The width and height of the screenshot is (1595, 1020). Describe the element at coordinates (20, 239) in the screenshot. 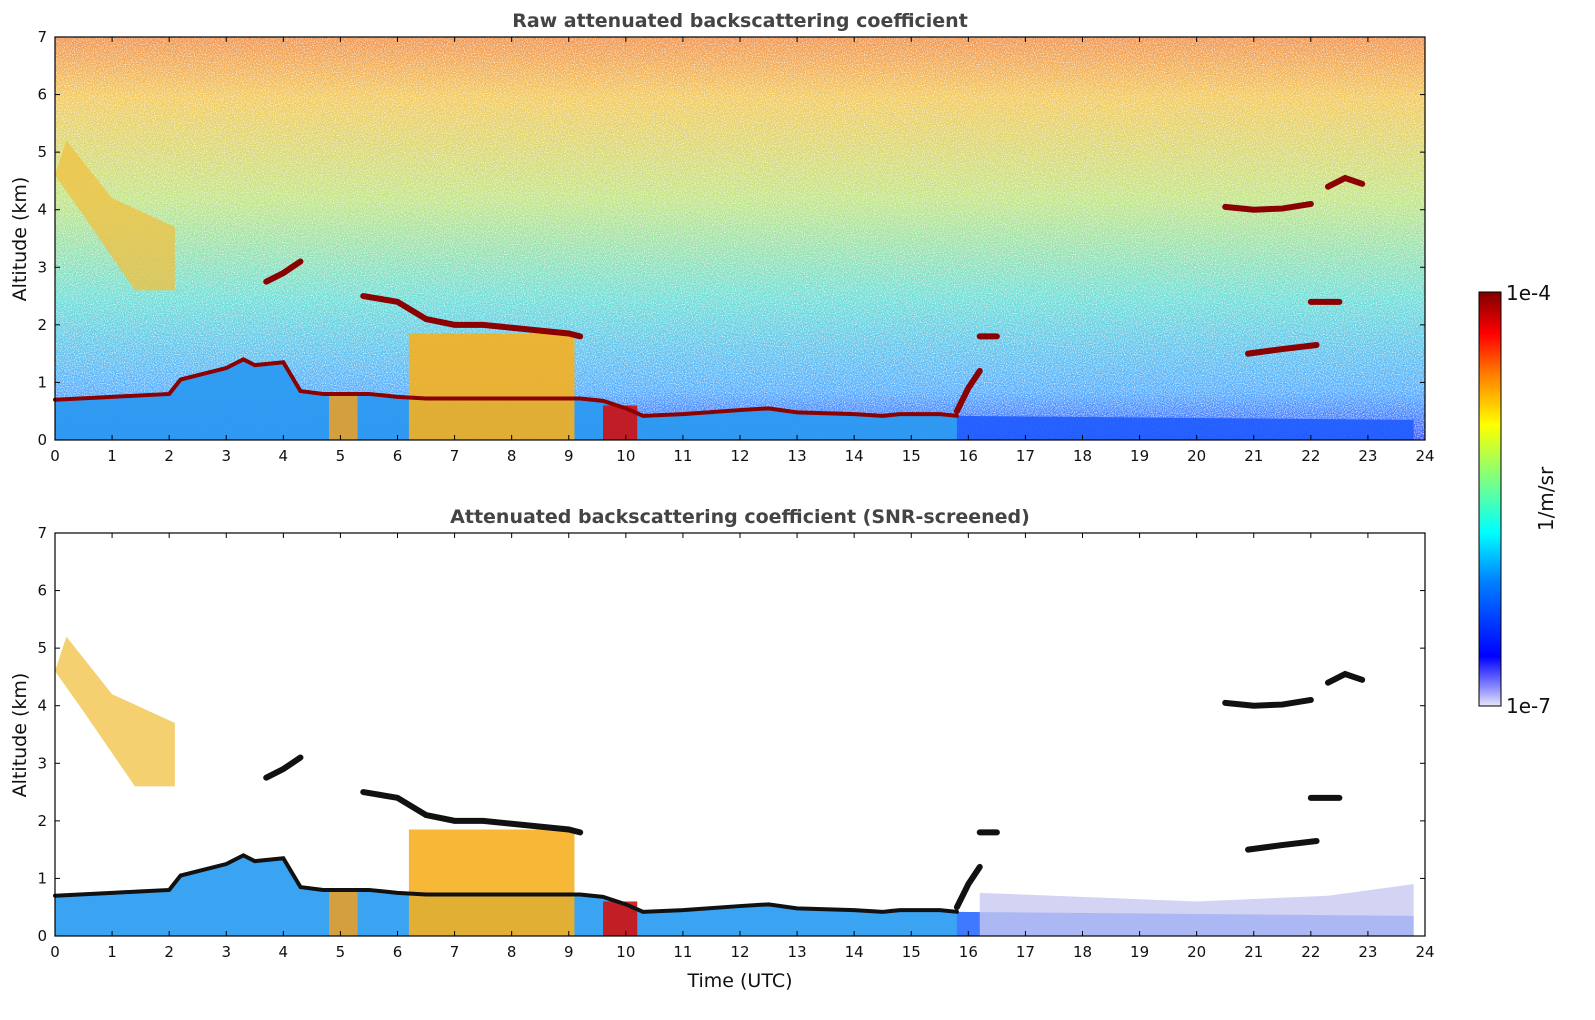

I see `top-y-axis-label: Altitude (km)` at that location.